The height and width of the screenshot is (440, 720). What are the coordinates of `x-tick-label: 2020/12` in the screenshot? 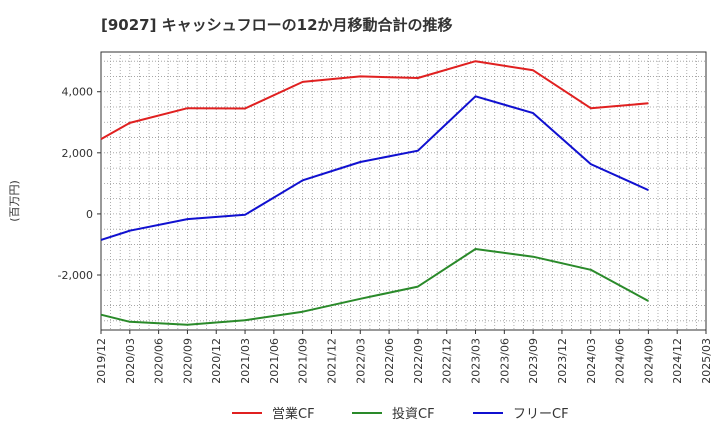 It's located at (216, 361).